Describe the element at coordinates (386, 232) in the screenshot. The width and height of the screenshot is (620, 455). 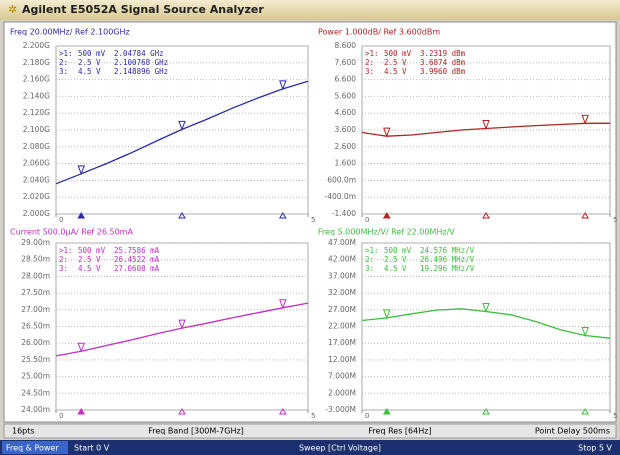
I see `panel-title: Freq 5.000MHz/V/ Ref 22.00MHz/V` at that location.